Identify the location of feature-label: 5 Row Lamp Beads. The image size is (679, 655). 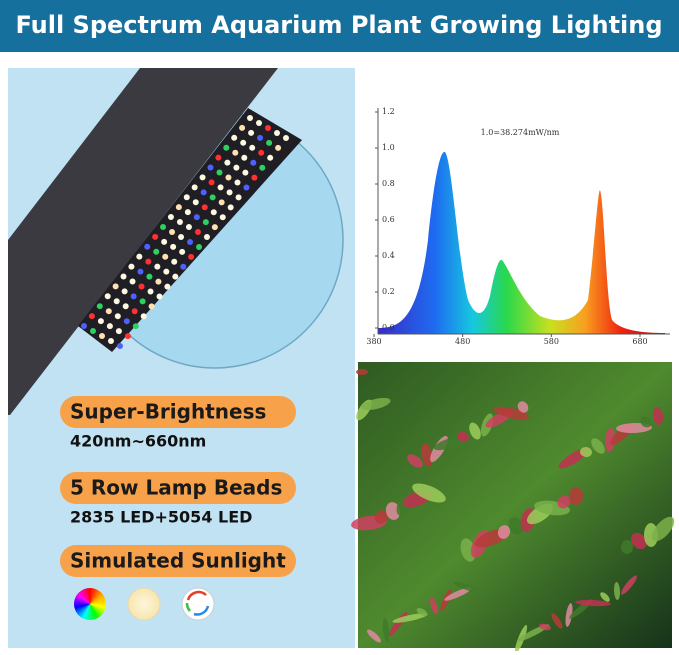
(176, 488).